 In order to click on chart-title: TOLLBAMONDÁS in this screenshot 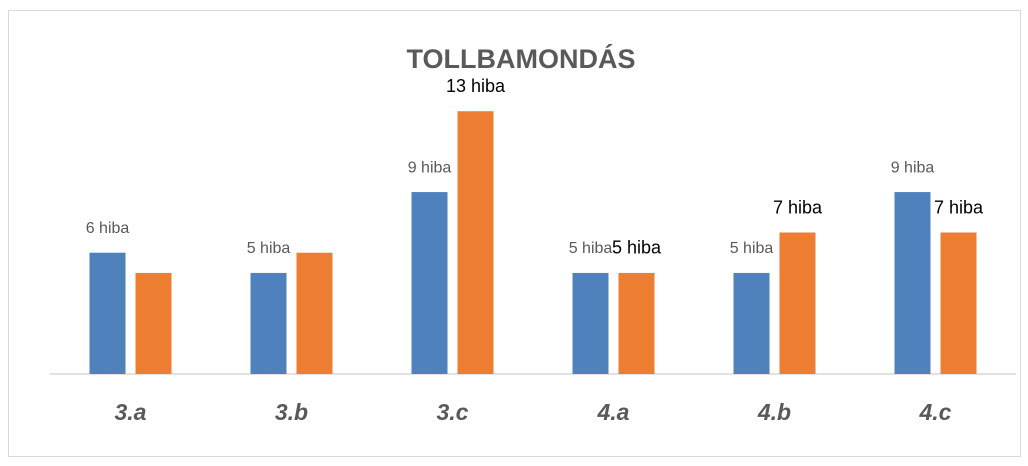, I will do `click(521, 58)`.